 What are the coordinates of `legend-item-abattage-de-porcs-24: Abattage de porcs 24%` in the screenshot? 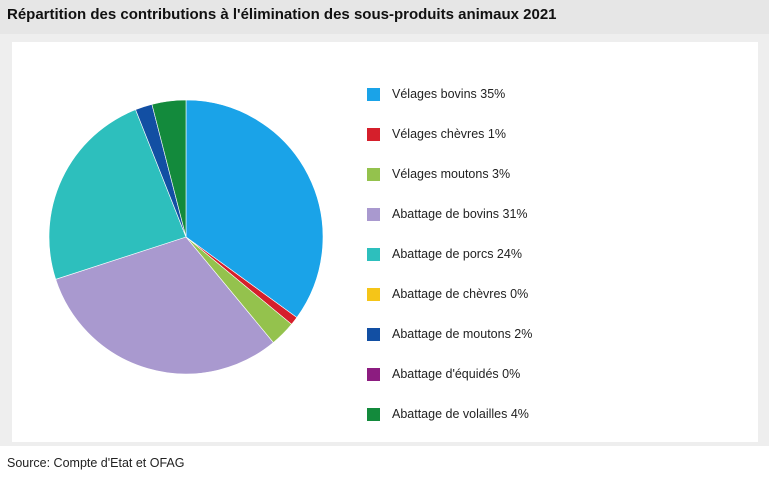 It's located at (449, 254).